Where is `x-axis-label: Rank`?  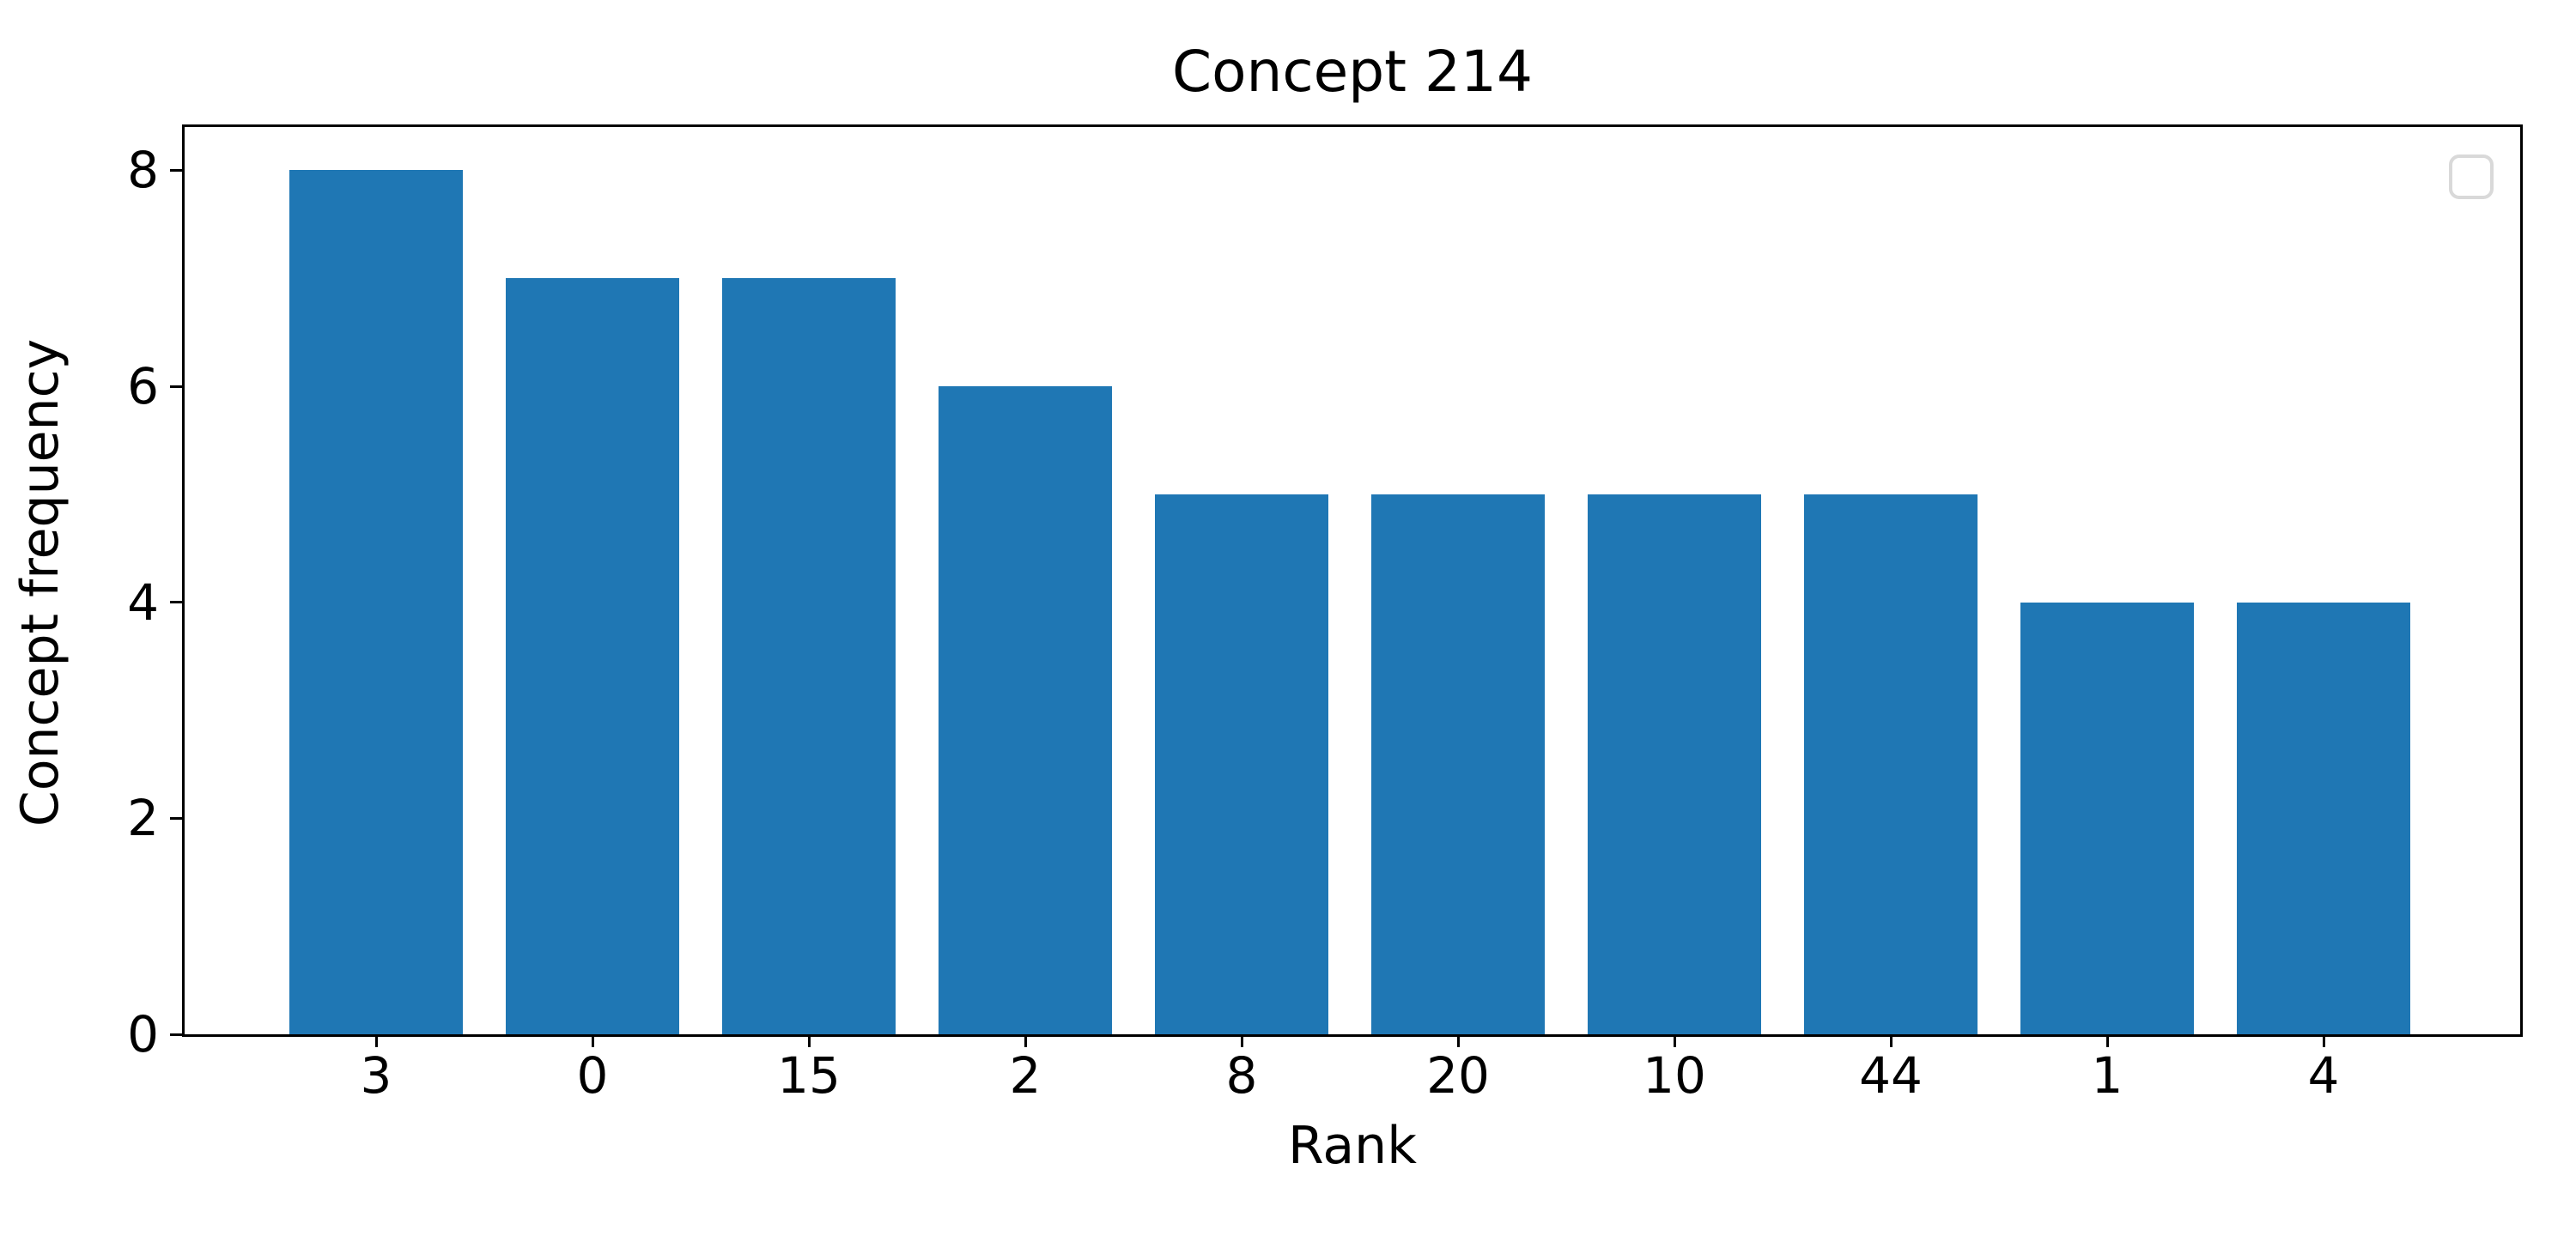
x-axis-label: Rank is located at coordinates (1352, 1146).